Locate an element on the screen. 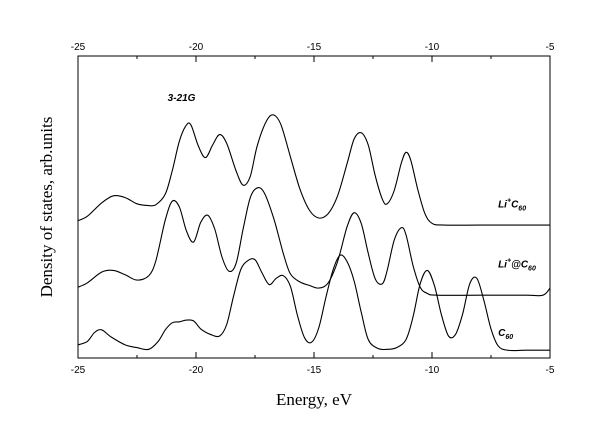 The height and width of the screenshot is (438, 595). x-axis-title: Energy, eV is located at coordinates (314, 399).